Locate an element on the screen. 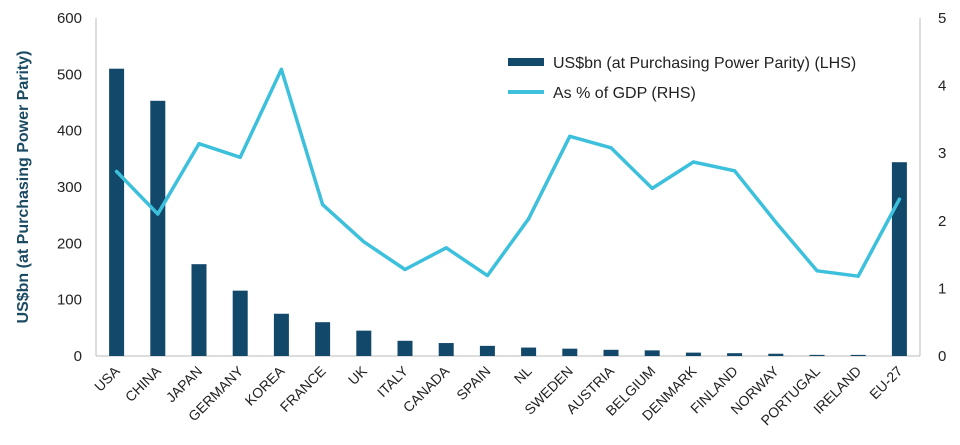  gdp-percent-point-usa is located at coordinates (117, 171).